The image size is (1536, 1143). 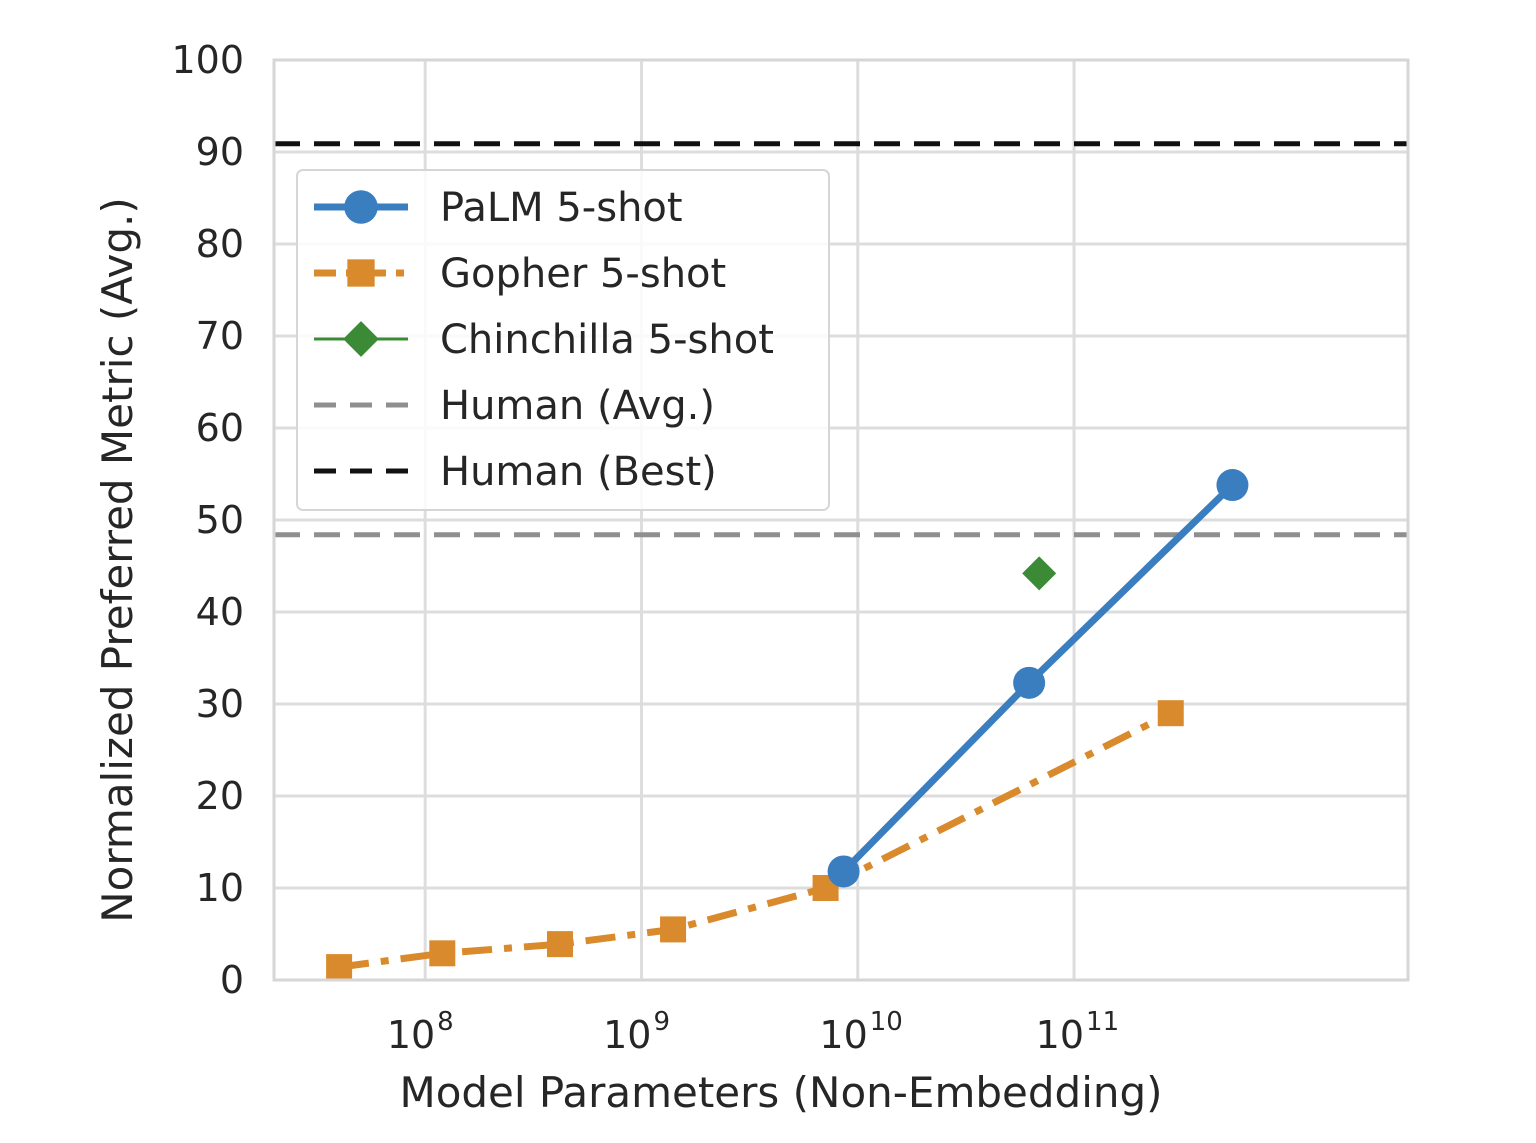 I want to click on y-tick-label: 90, so click(x=220, y=152).